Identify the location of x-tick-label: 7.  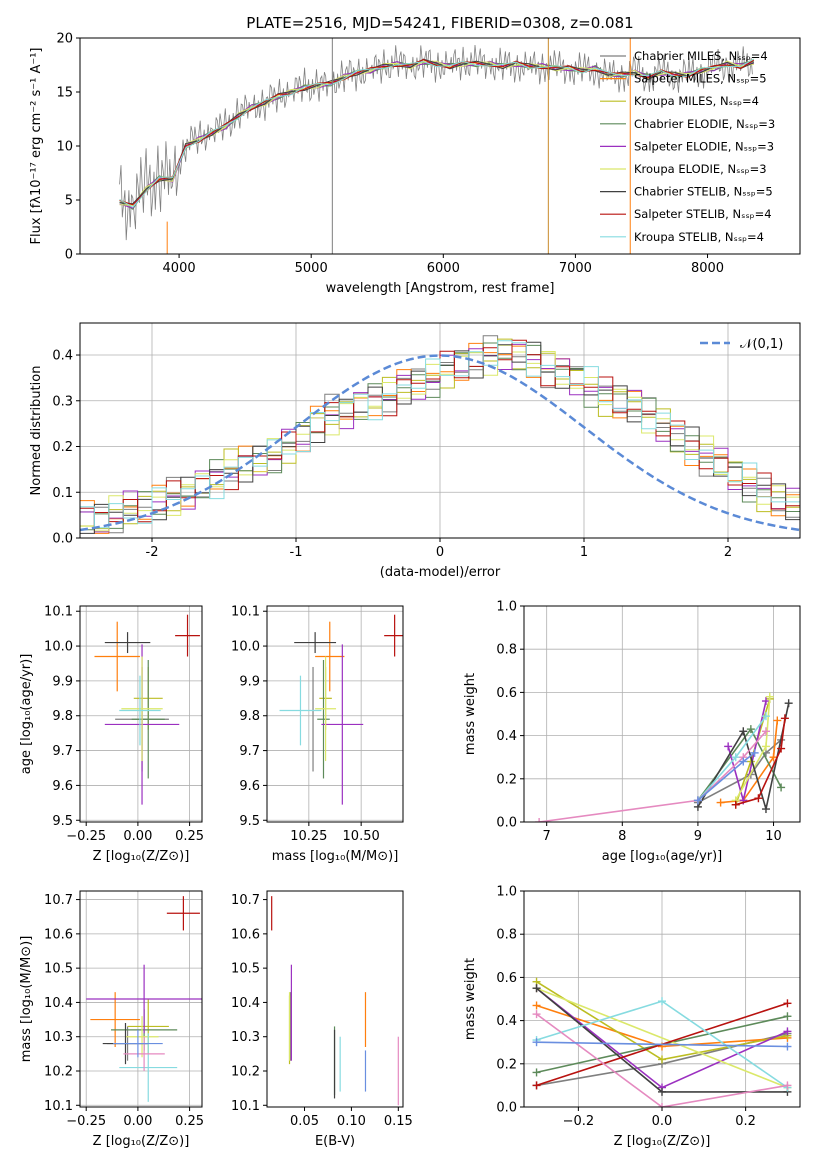
(547, 836).